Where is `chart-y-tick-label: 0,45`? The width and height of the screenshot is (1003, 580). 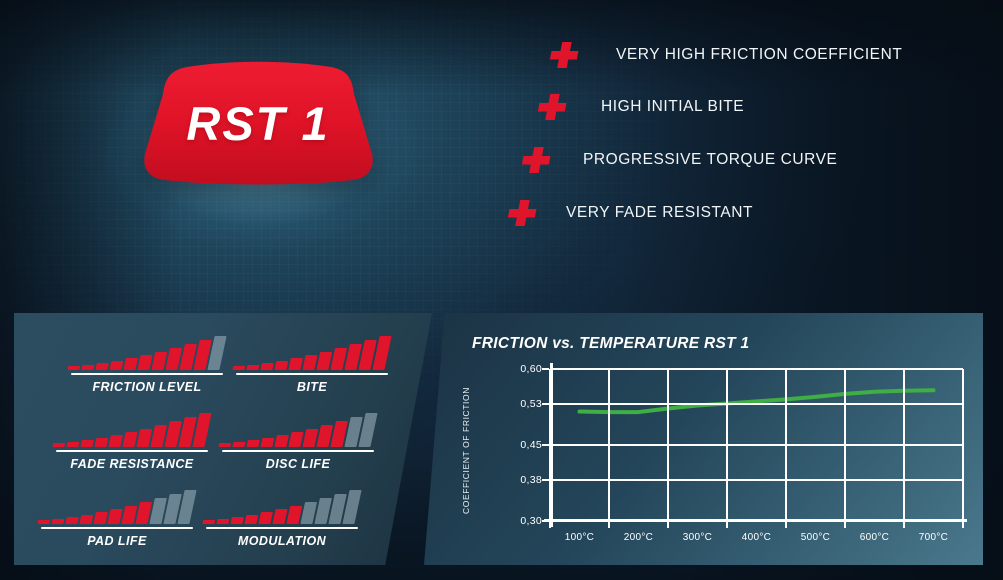
chart-y-tick-label: 0,45 is located at coordinates (531, 445).